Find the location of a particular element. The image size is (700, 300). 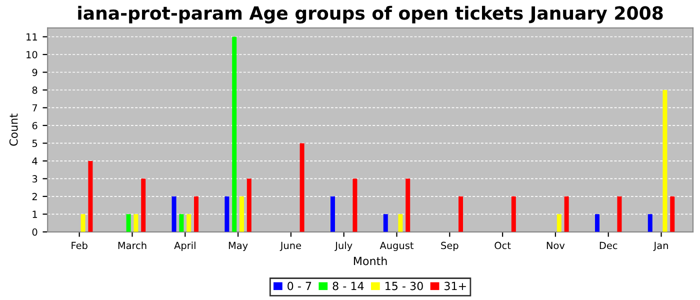

x-tick-label: July is located at coordinates (343, 247).